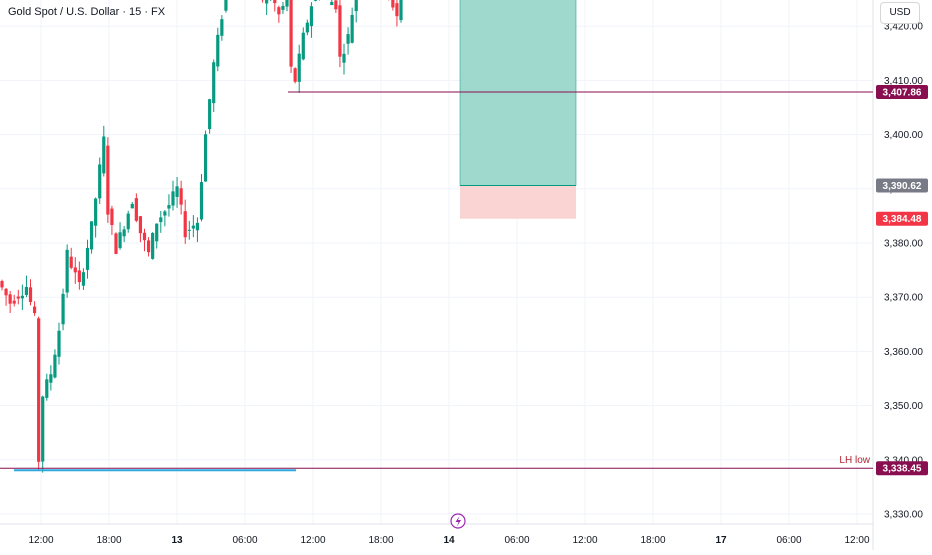  I want to click on price-tag-stop: 3,384.48, so click(902, 219).